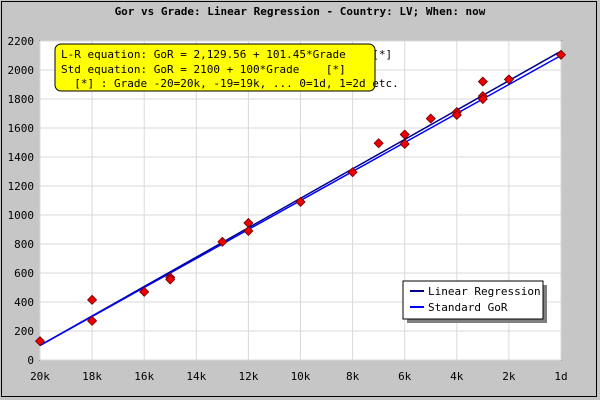 Image resolution: width=600 pixels, height=400 pixels. Describe the element at coordinates (353, 376) in the screenshot. I see `x-tick-label: 8k` at that location.